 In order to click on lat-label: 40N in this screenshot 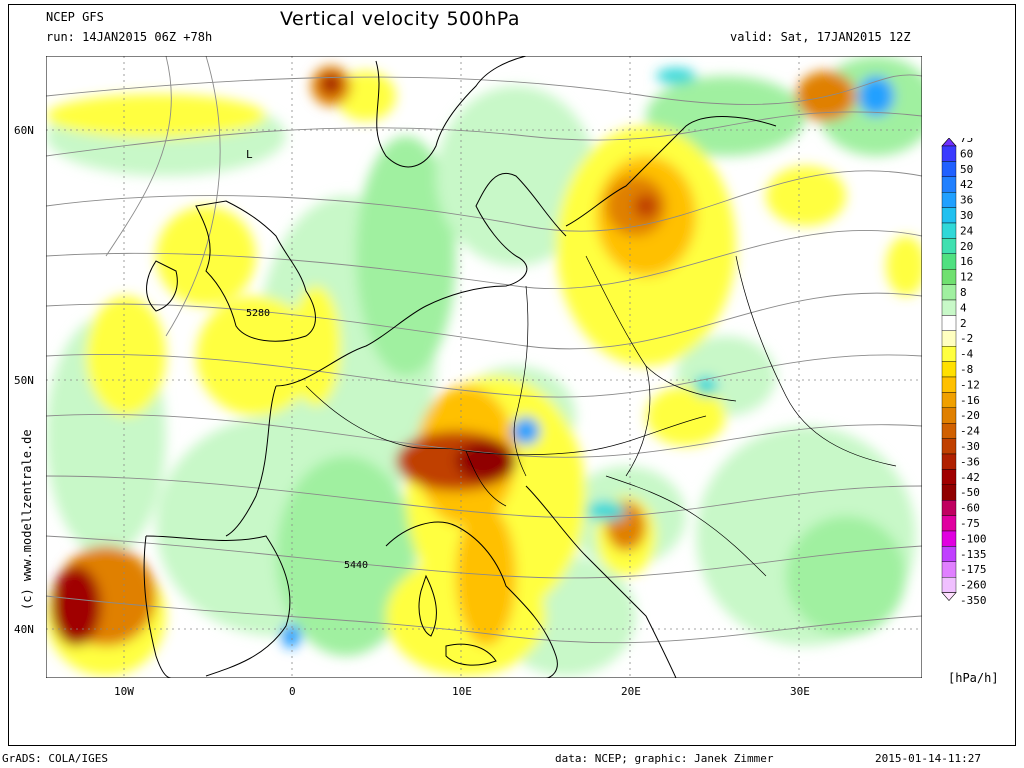, I will do `click(24, 629)`.